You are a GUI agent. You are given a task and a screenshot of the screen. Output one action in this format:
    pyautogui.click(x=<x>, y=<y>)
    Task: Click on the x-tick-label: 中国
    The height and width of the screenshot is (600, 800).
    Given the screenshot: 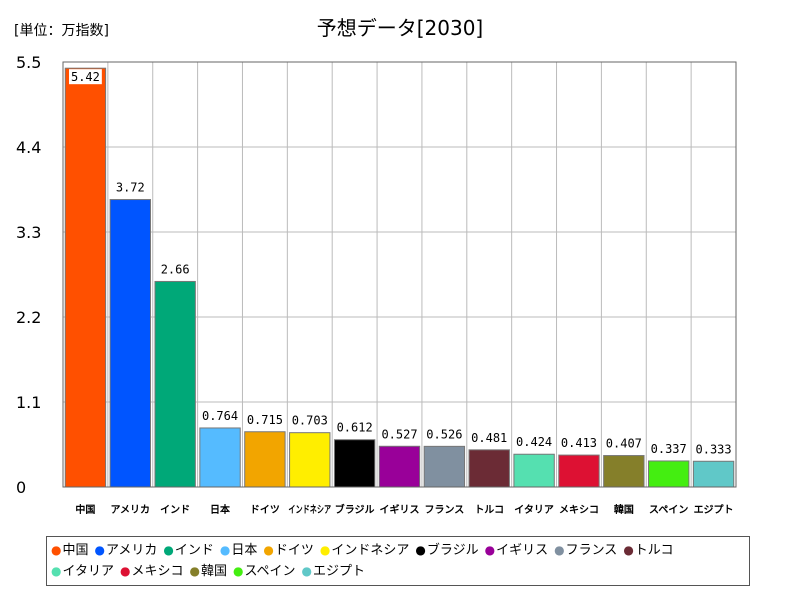 What is the action you would take?
    pyautogui.click(x=85, y=509)
    